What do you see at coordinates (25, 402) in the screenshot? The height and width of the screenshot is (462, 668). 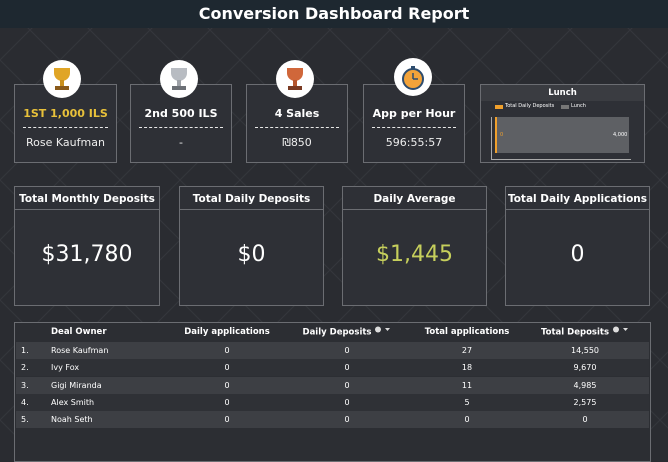 I see `row-index: 4.` at bounding box center [25, 402].